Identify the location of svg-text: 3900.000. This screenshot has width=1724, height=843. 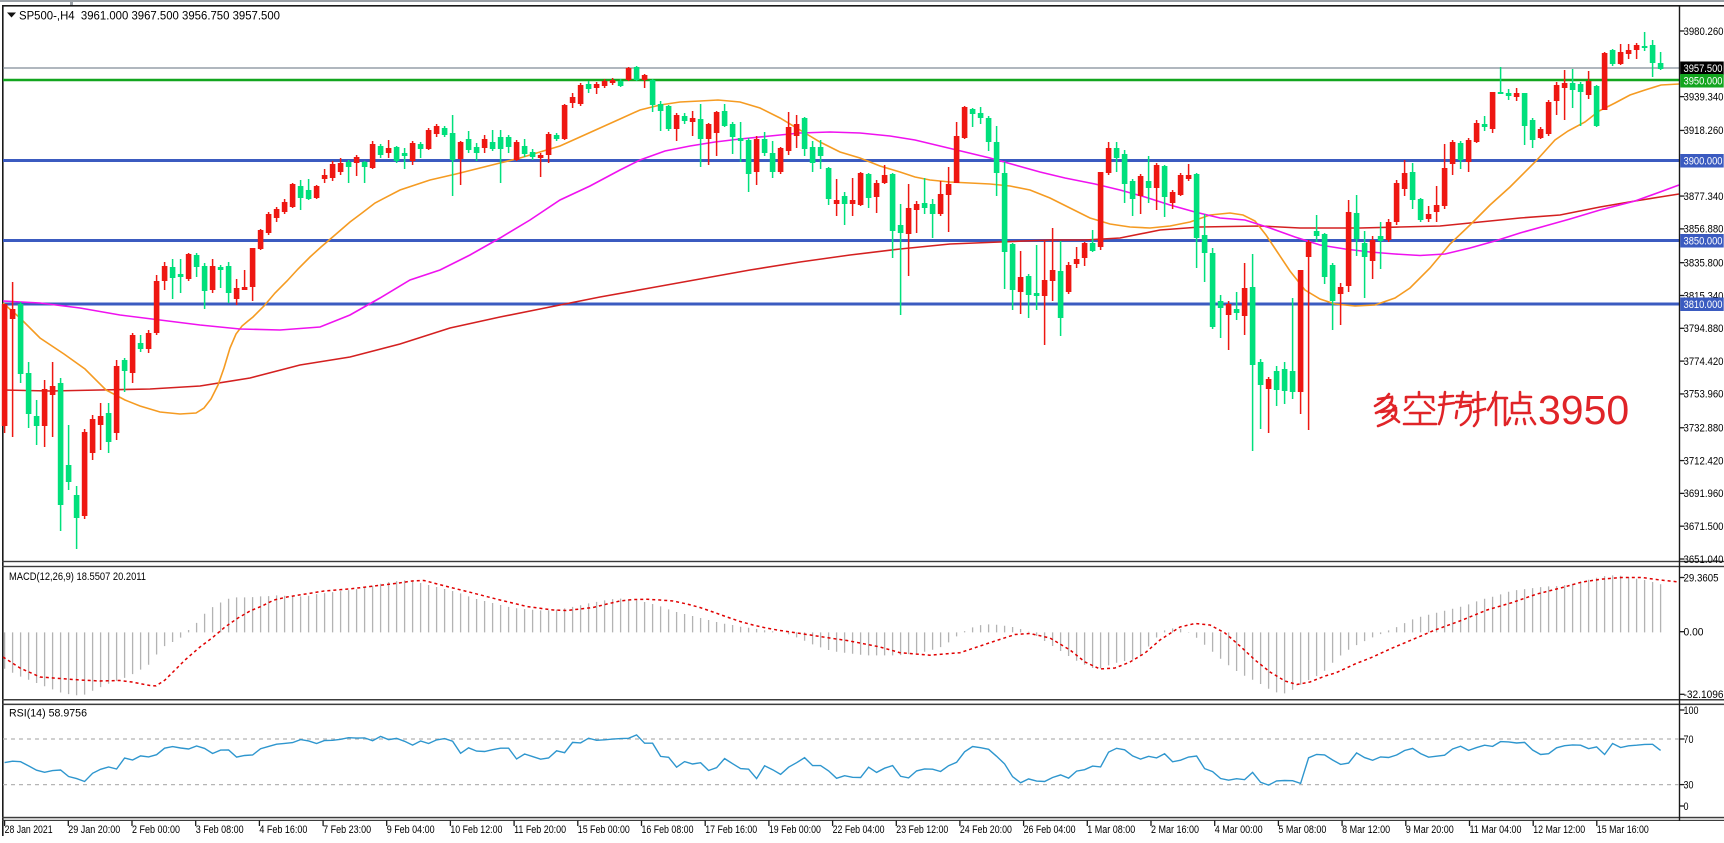
(1703, 162).